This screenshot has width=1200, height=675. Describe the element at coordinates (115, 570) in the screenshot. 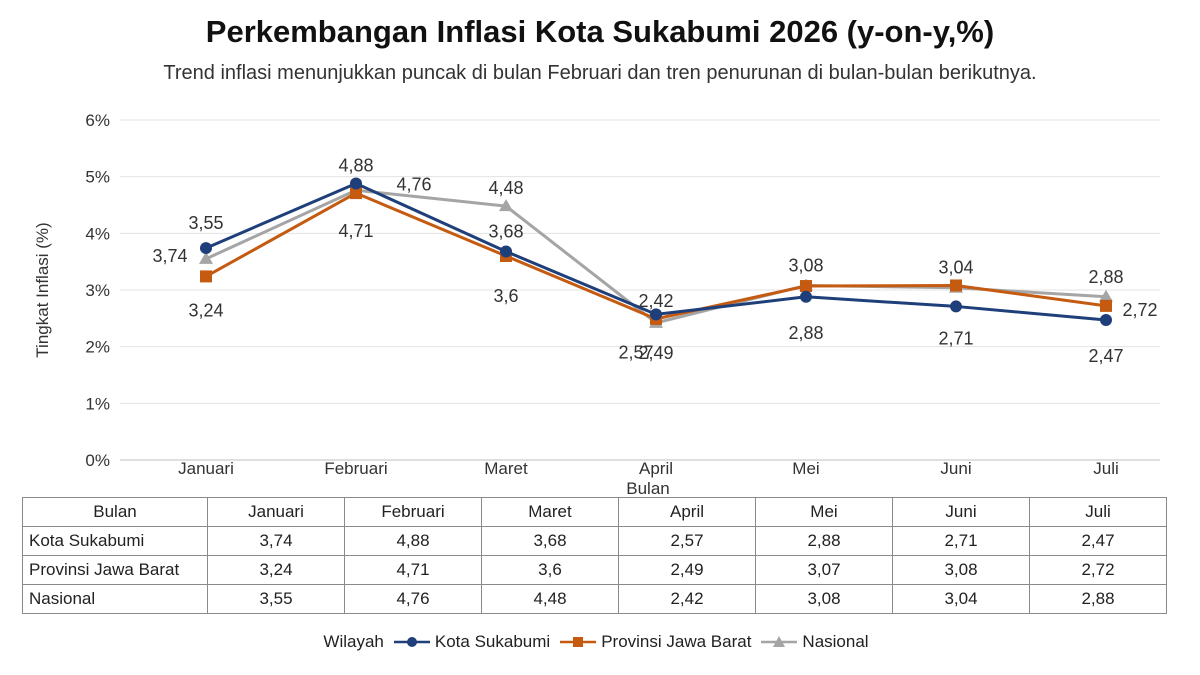

I see `table-row-label: Provinsi Jawa Barat` at that location.